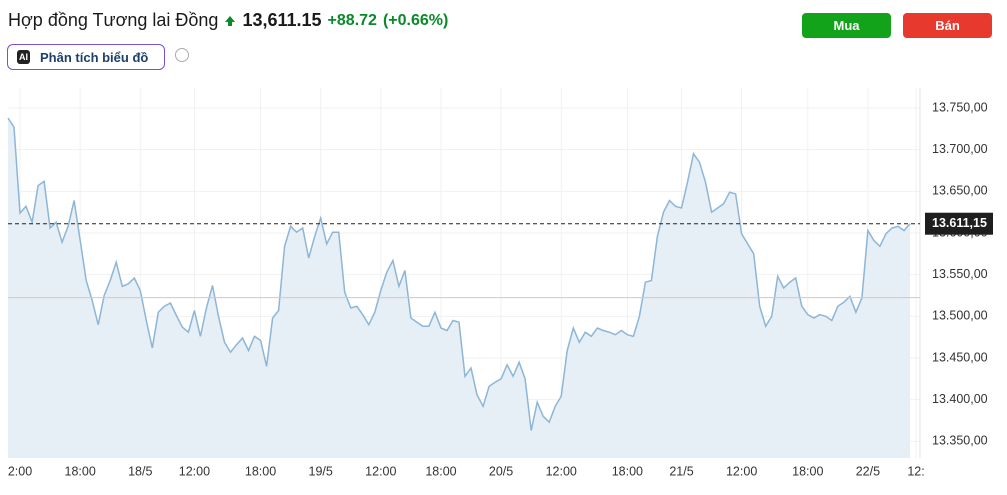  Describe the element at coordinates (94, 57) in the screenshot. I see `analysis-label: Phân tích biểu đồ` at that location.